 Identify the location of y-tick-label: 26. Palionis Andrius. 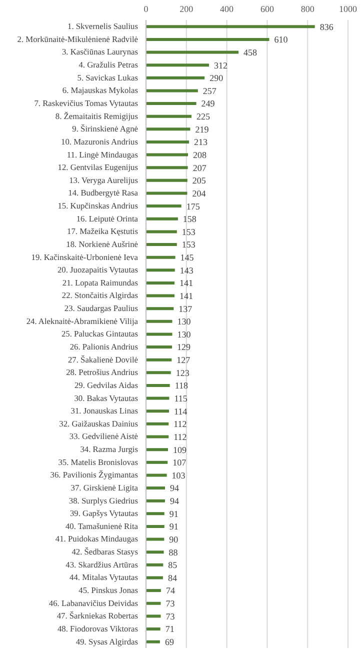
(104, 347).